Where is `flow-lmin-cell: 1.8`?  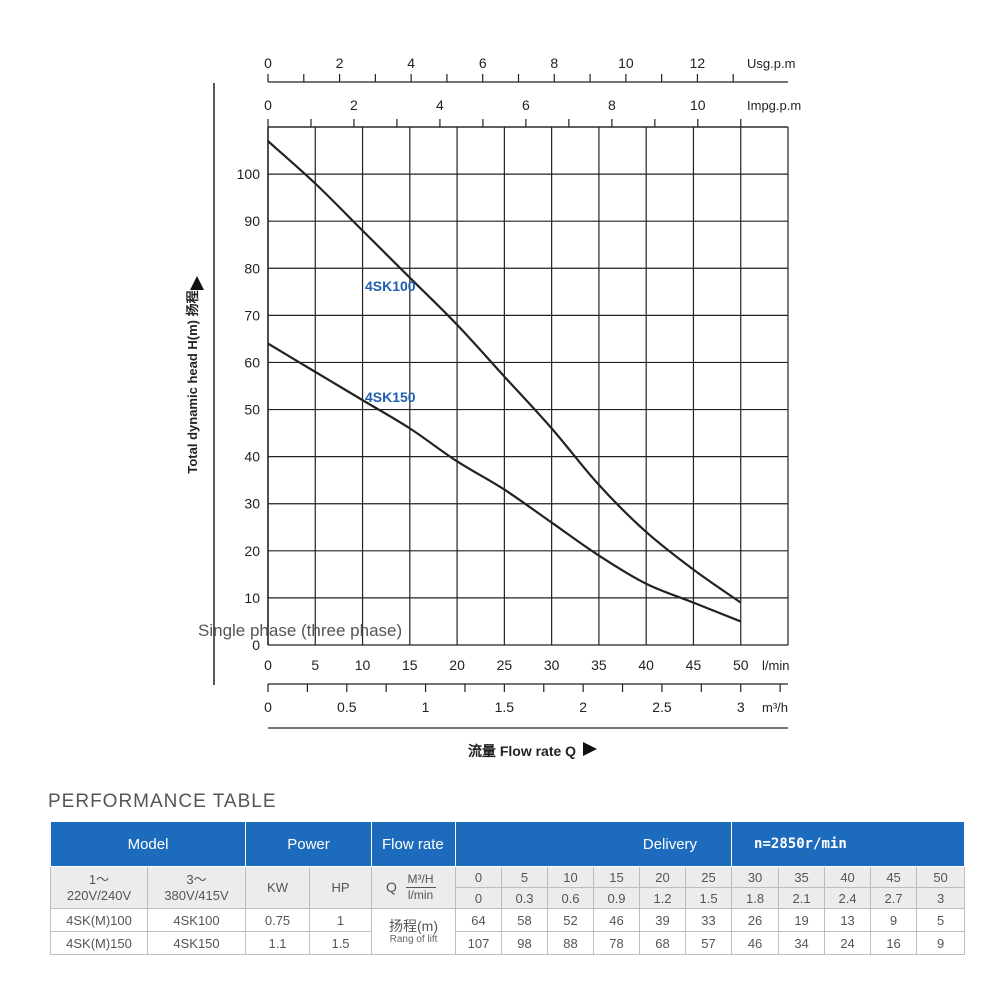
flow-lmin-cell: 1.8 is located at coordinates (755, 898).